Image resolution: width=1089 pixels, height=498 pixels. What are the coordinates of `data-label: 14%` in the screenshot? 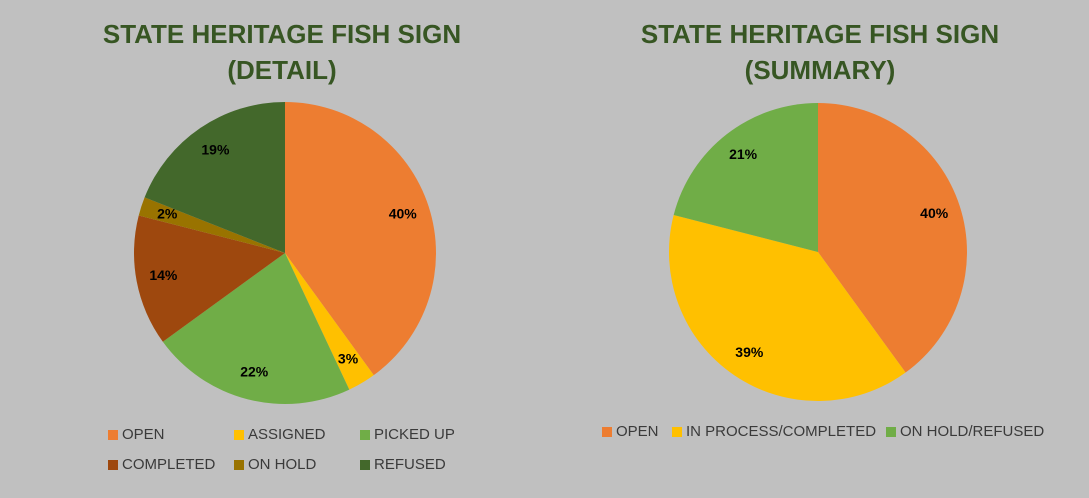 It's located at (163, 275).